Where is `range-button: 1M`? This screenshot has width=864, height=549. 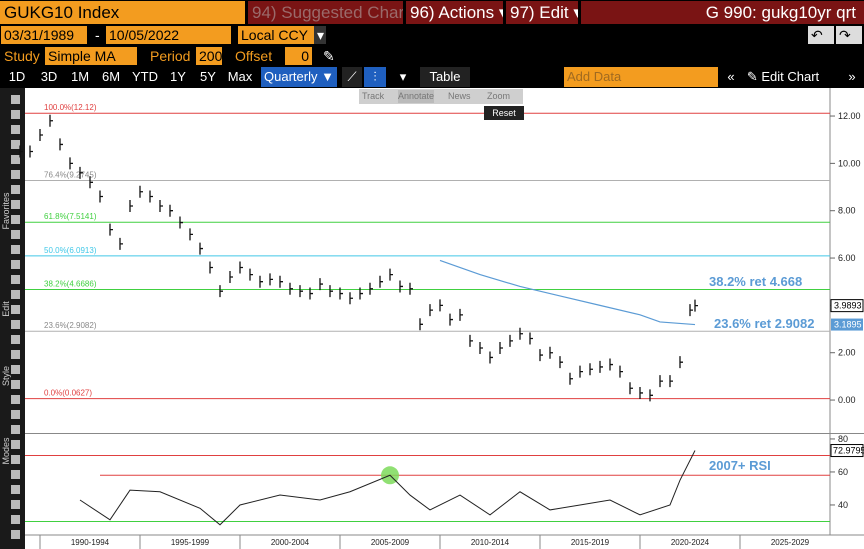 range-button: 1M is located at coordinates (80, 76).